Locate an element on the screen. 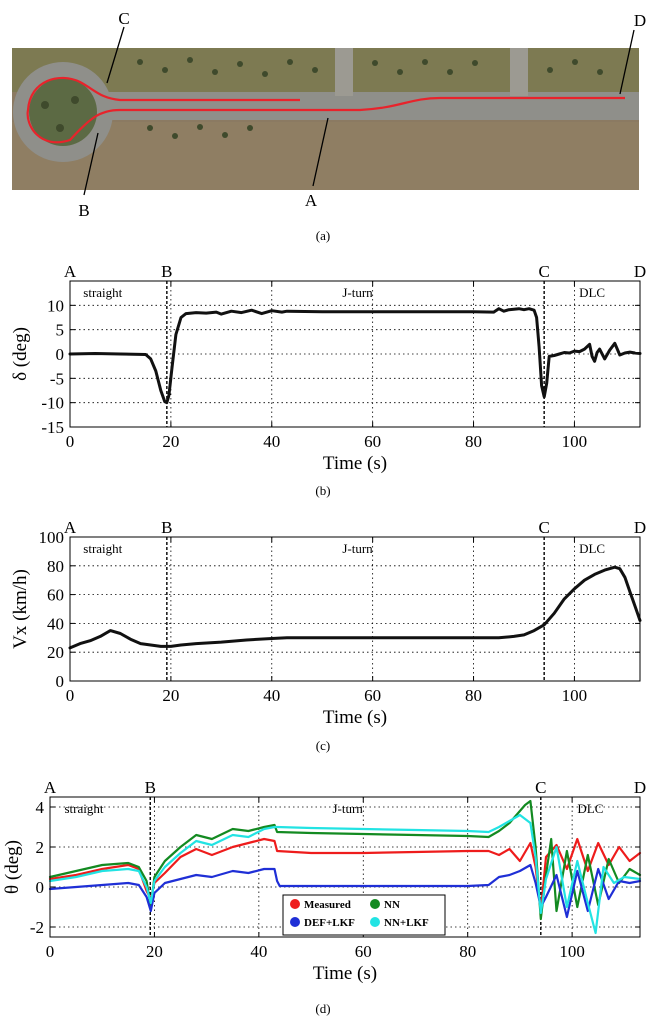  legend: Measured NN DEF+LKF NN+LKF is located at coordinates (364, 915).